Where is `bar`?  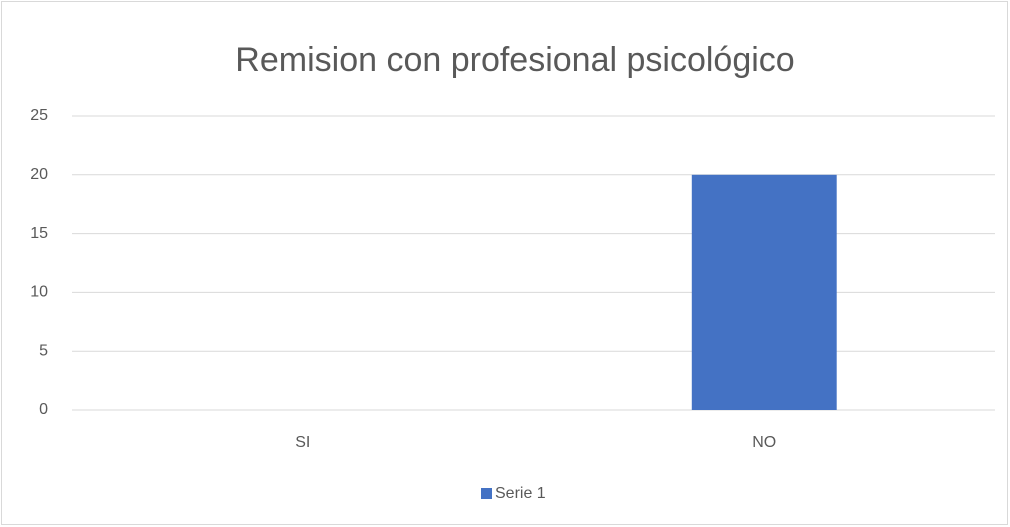
bar is located at coordinates (764, 292).